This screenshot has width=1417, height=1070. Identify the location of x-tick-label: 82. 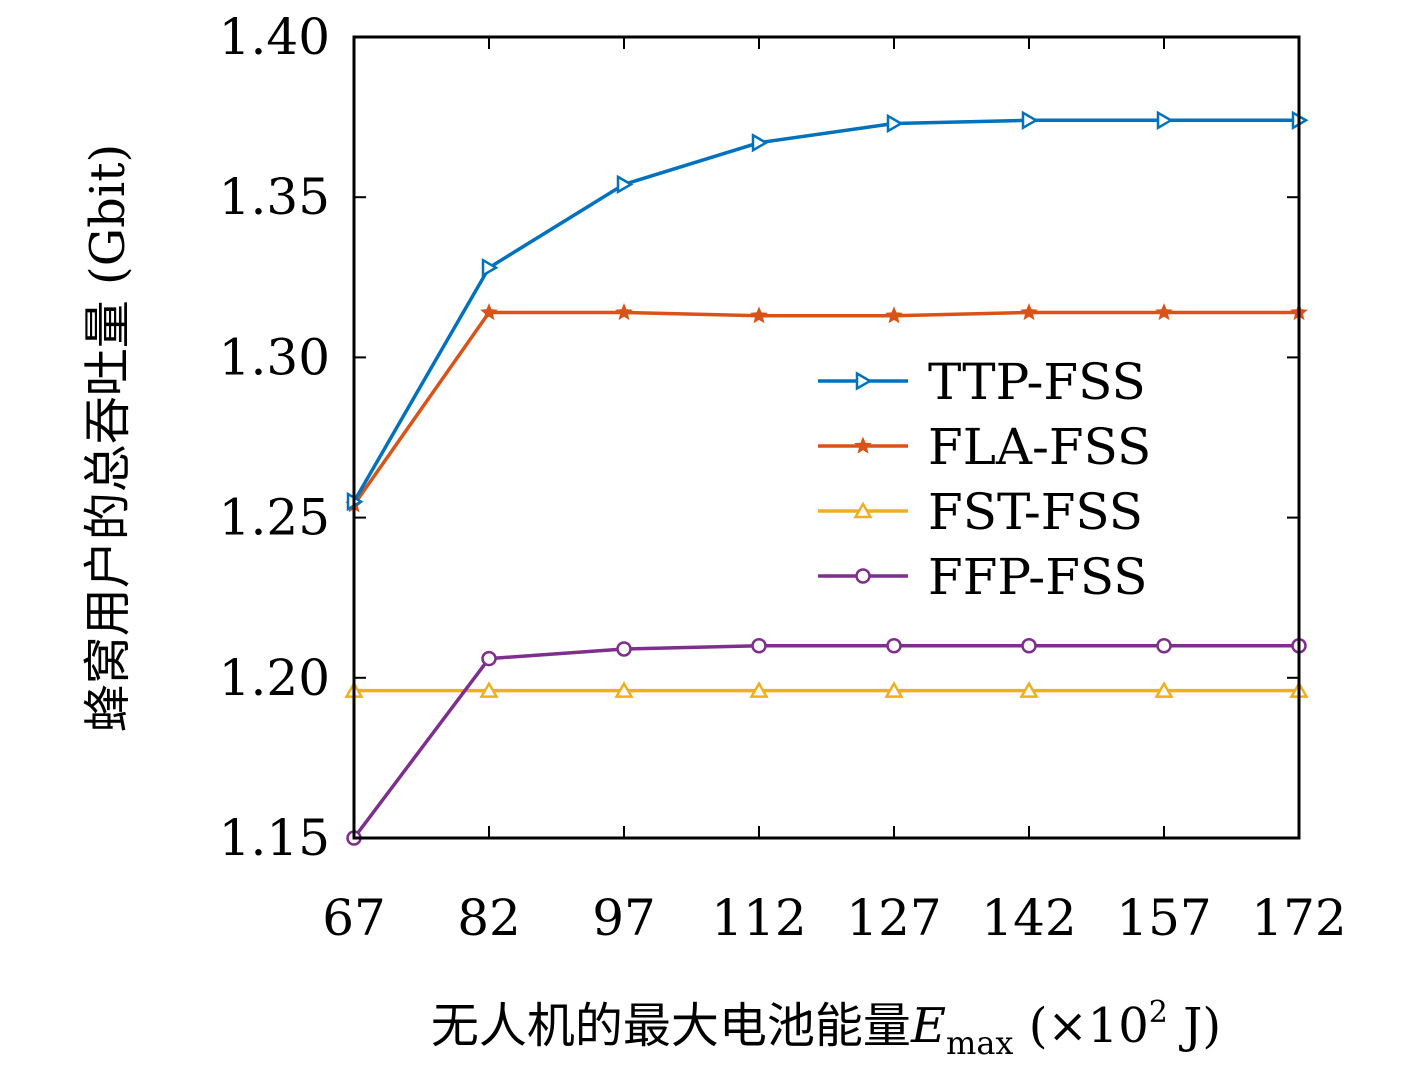
(489, 918).